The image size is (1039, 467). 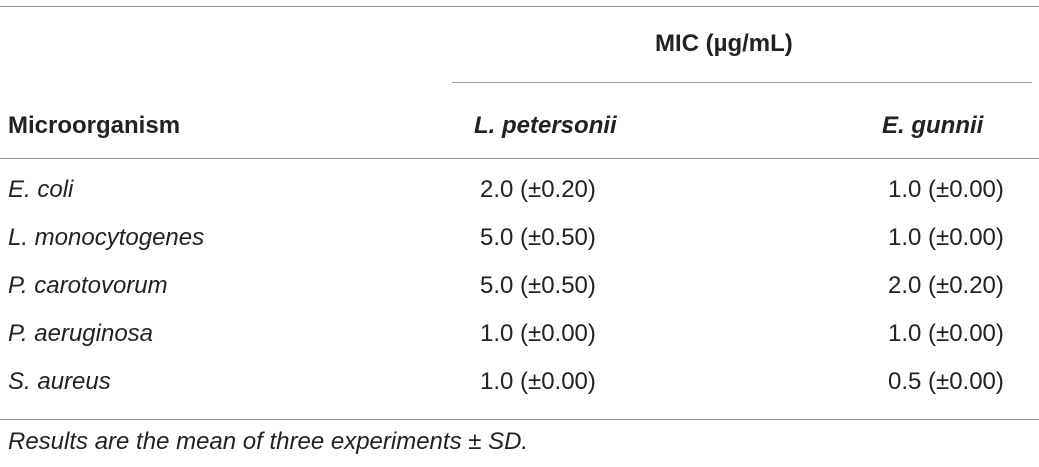 What do you see at coordinates (59, 381) in the screenshot?
I see `cell-organism: S. aureus` at bounding box center [59, 381].